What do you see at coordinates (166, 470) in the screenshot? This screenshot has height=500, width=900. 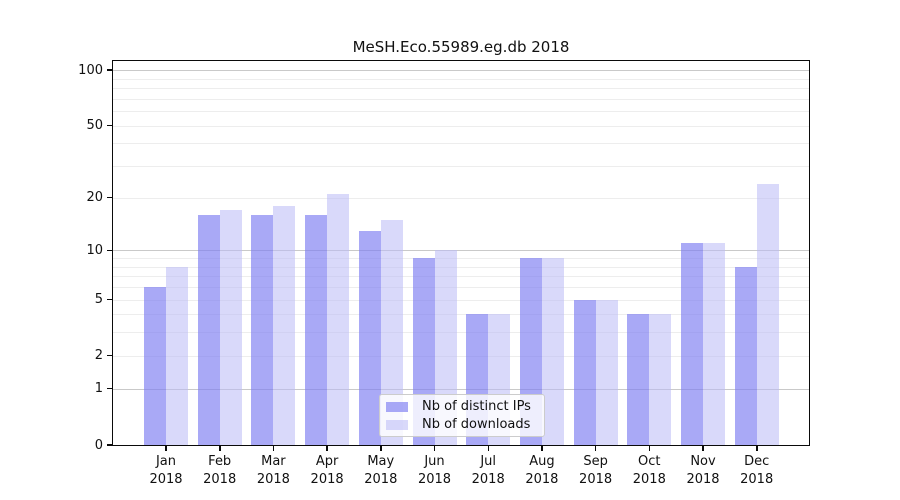 I see `x-tick-label: Jan 2018` at bounding box center [166, 470].